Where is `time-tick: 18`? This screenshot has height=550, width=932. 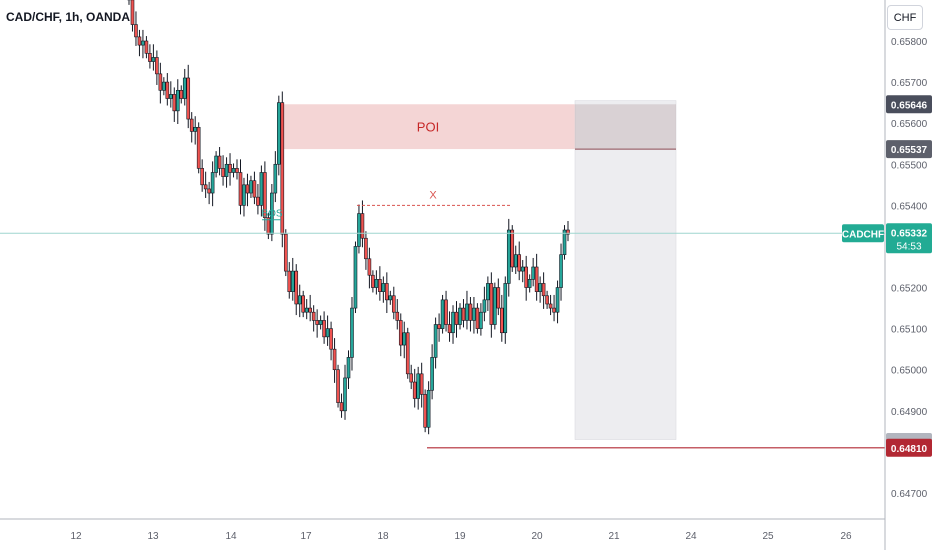
time-tick: 18 is located at coordinates (383, 536).